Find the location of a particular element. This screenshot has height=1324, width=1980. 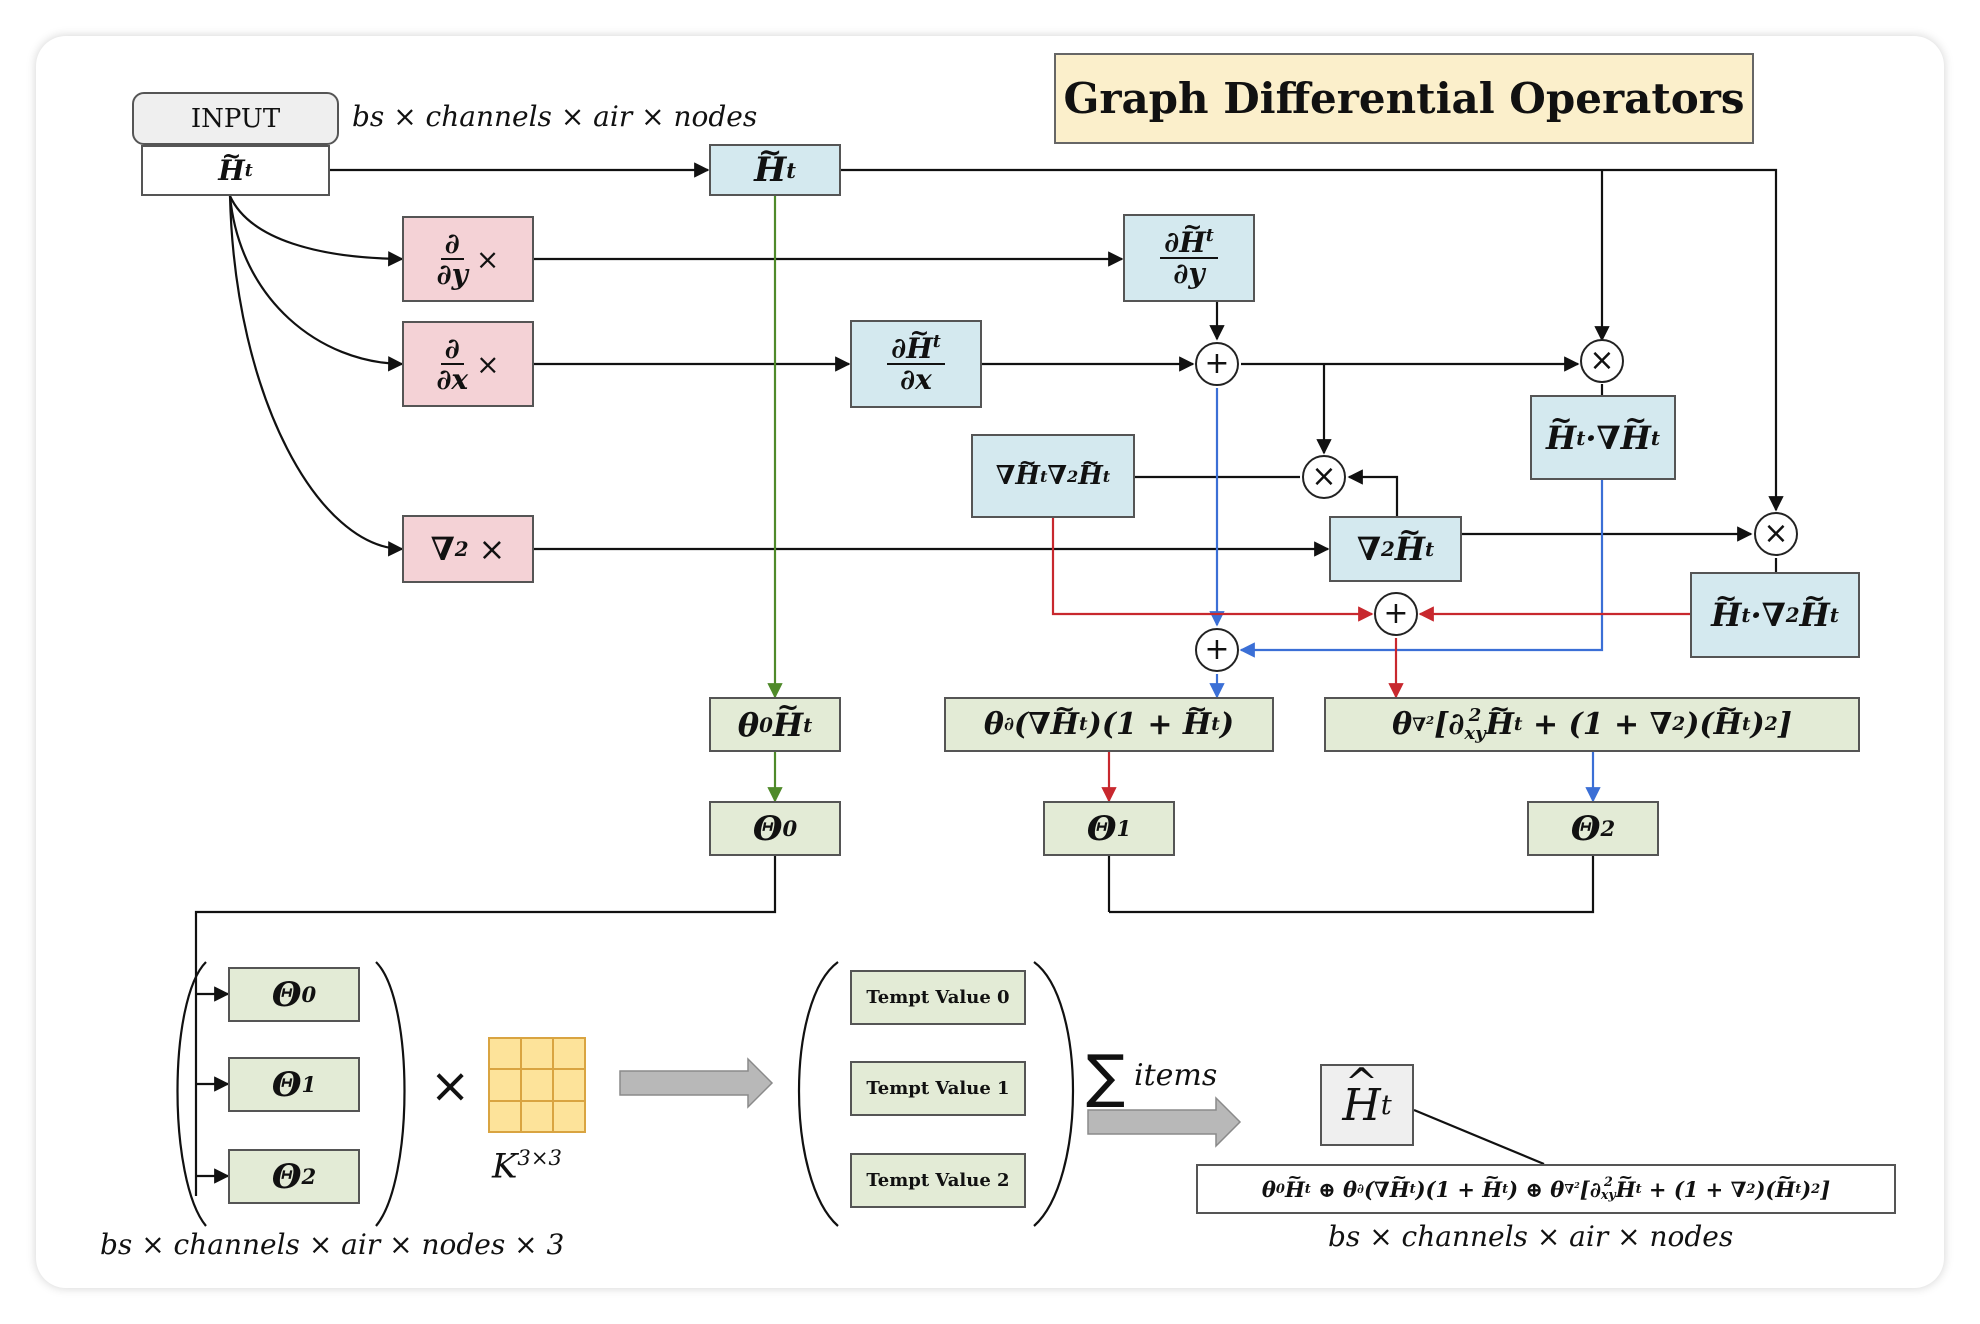

op-lap-sup: 2 is located at coordinates (461, 549).